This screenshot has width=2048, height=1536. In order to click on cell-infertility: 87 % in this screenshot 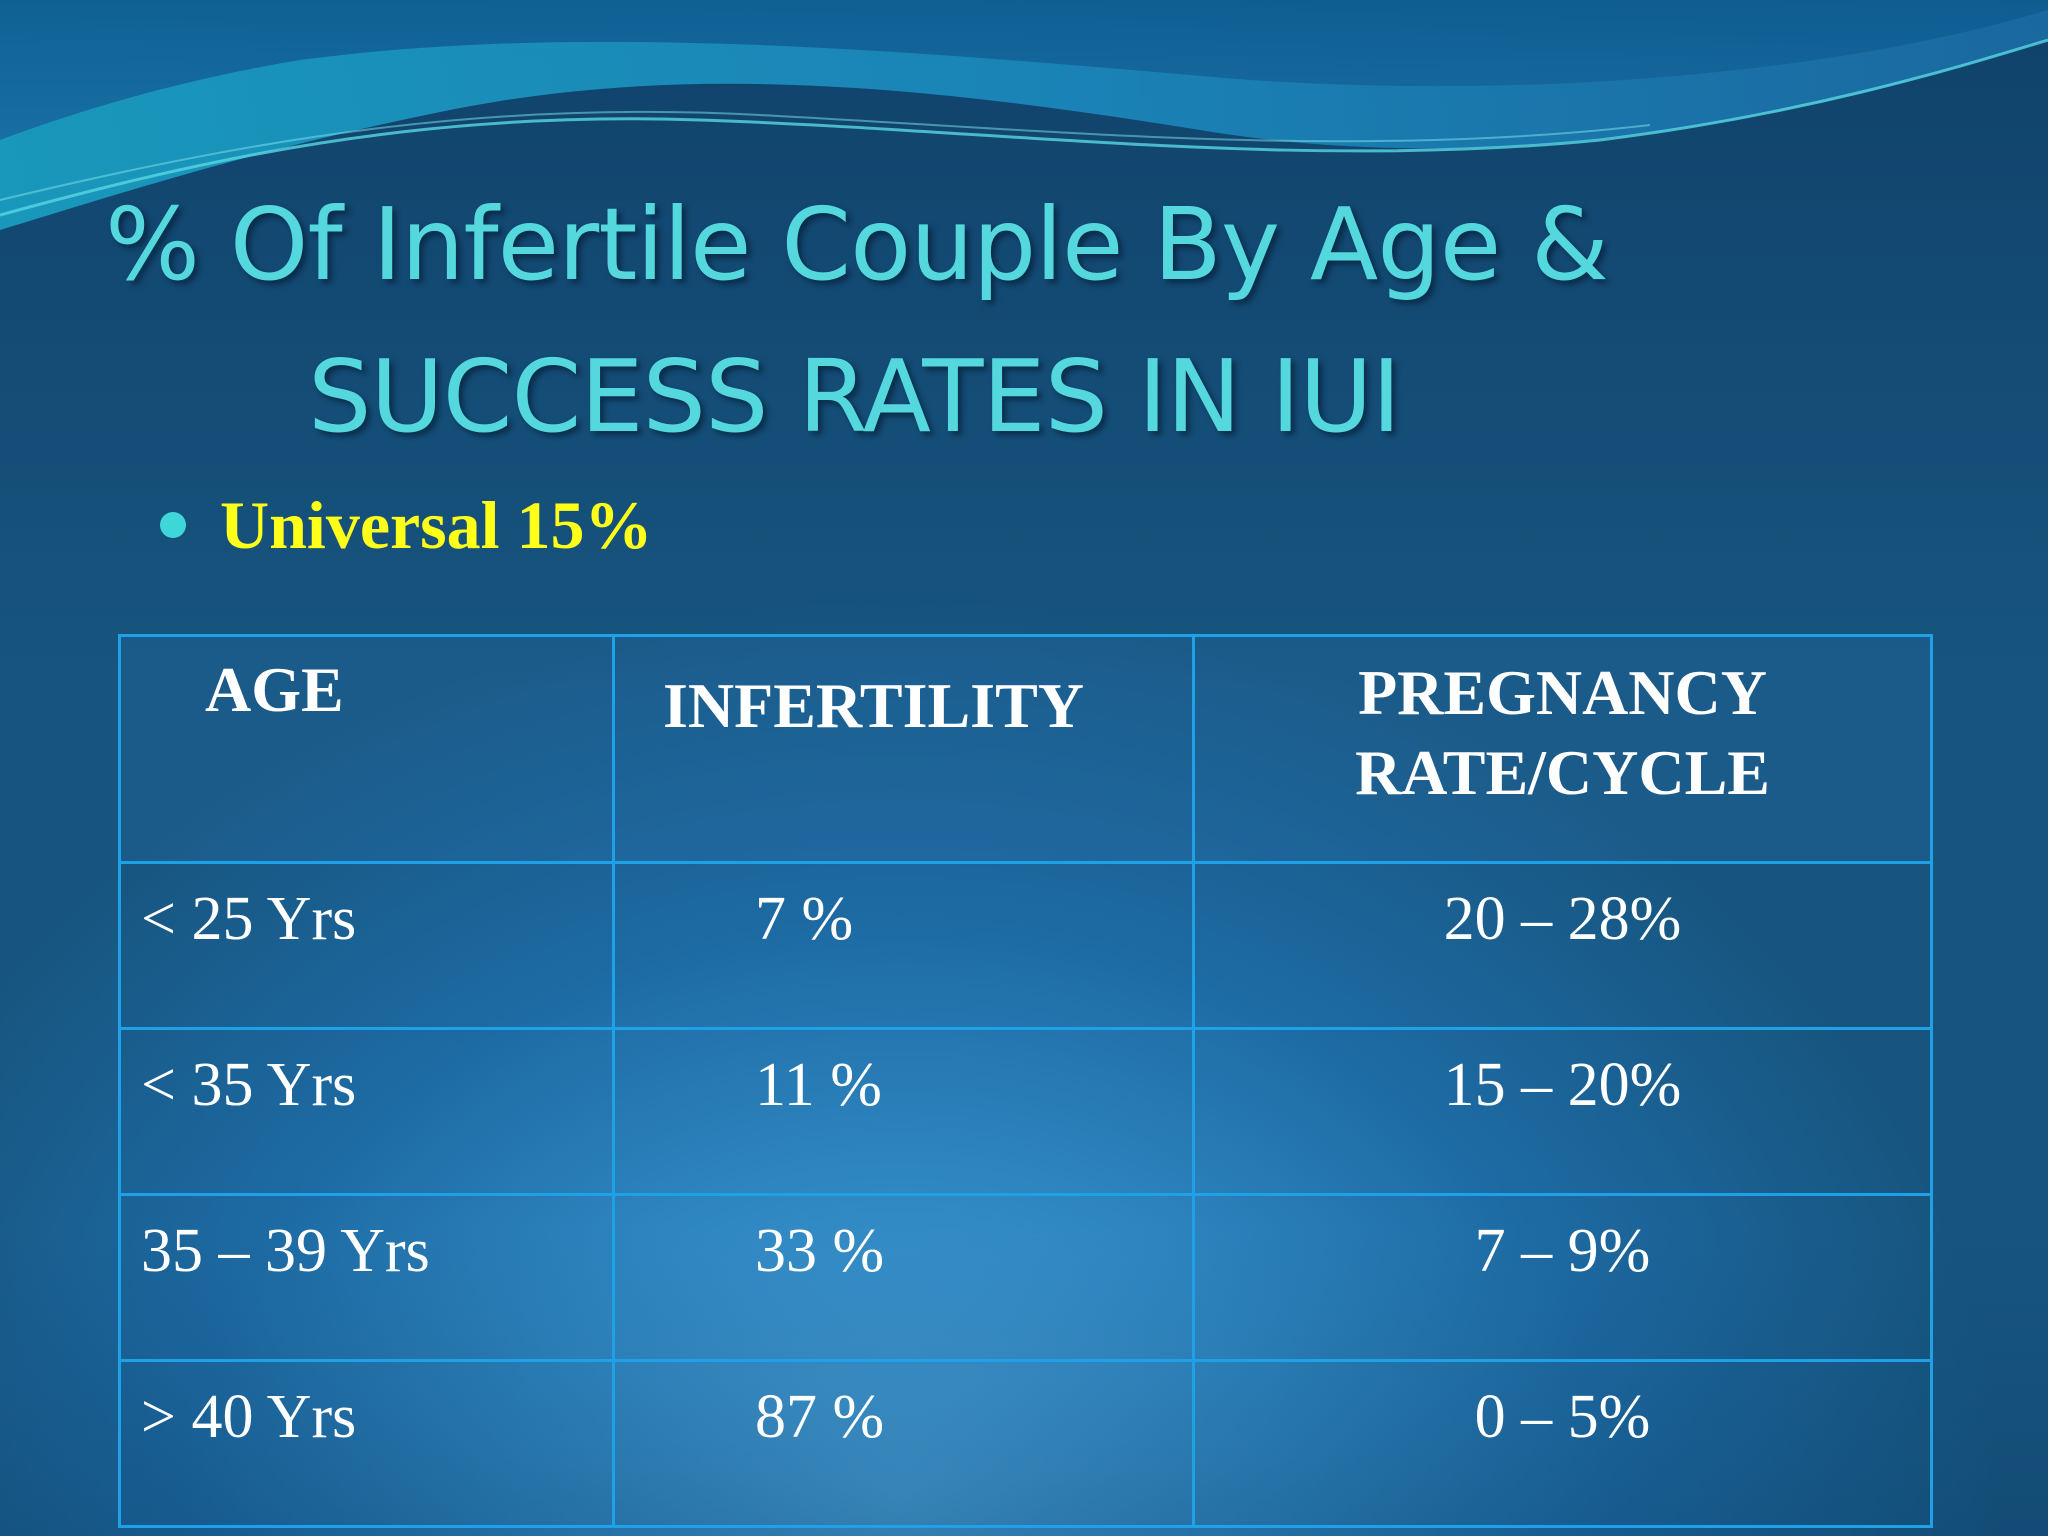, I will do `click(903, 1443)`.